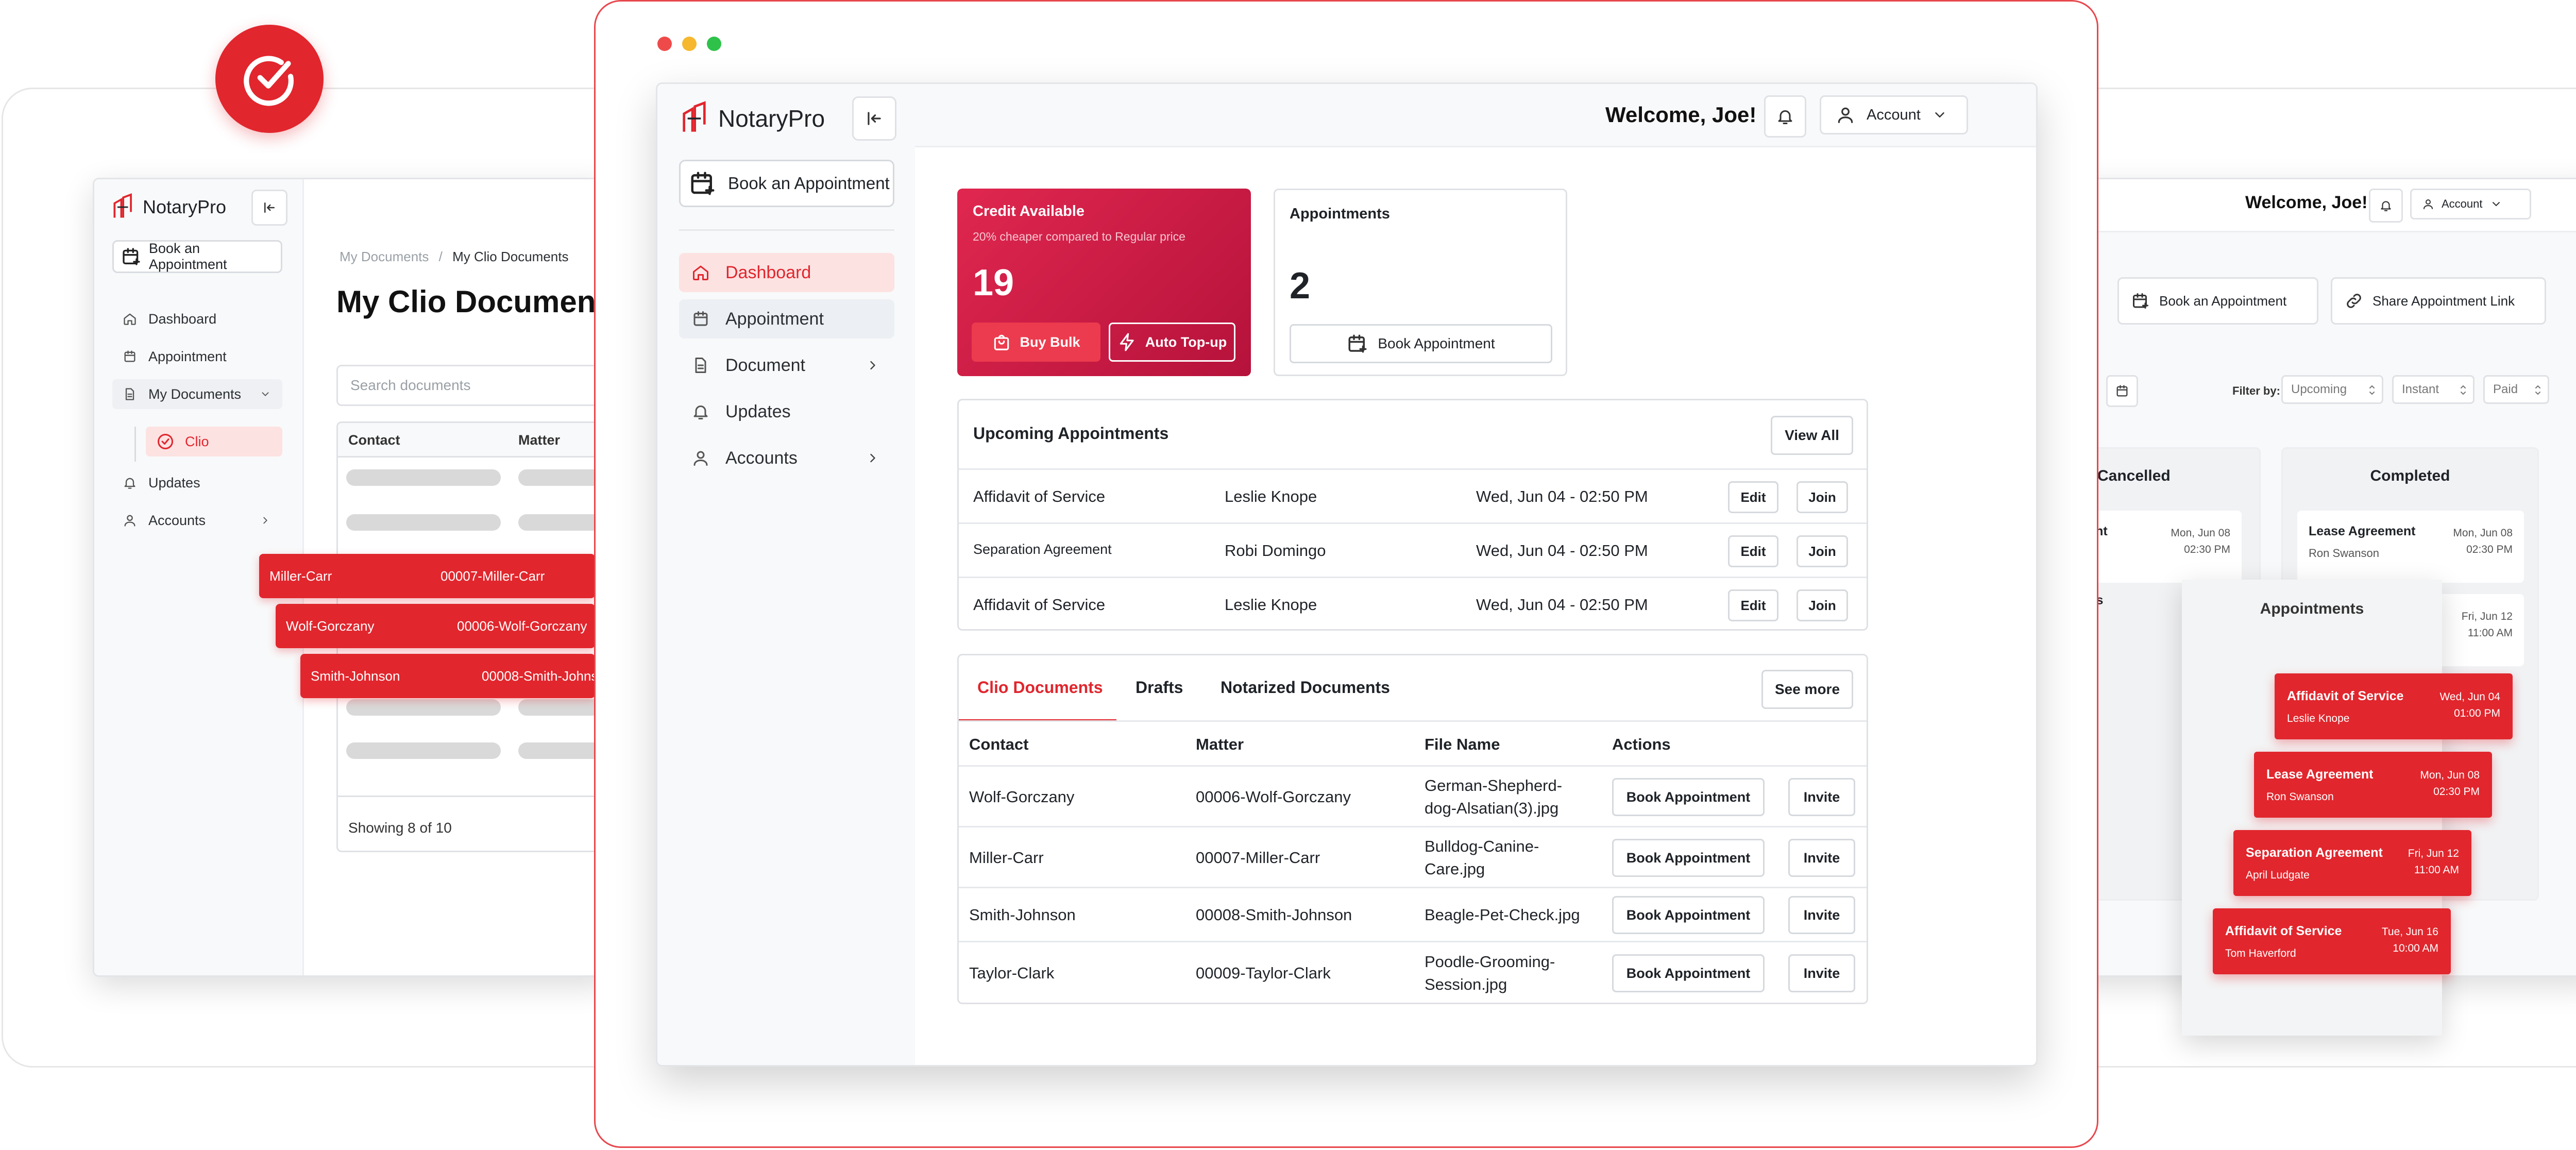 The height and width of the screenshot is (1150, 2576). What do you see at coordinates (427, 576) in the screenshot?
I see `floating-row: Miller-Carr 00007-Miller-Carr` at bounding box center [427, 576].